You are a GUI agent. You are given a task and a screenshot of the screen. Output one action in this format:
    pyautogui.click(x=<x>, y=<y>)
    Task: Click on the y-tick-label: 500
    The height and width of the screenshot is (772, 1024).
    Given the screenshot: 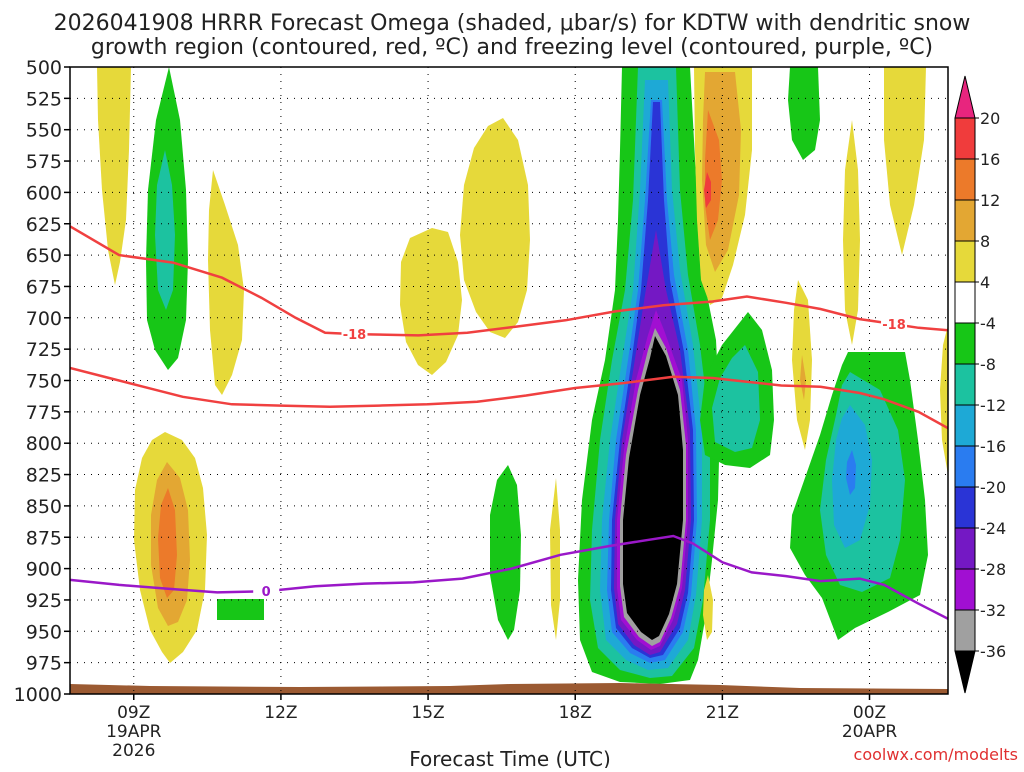 What is the action you would take?
    pyautogui.click(x=44, y=68)
    